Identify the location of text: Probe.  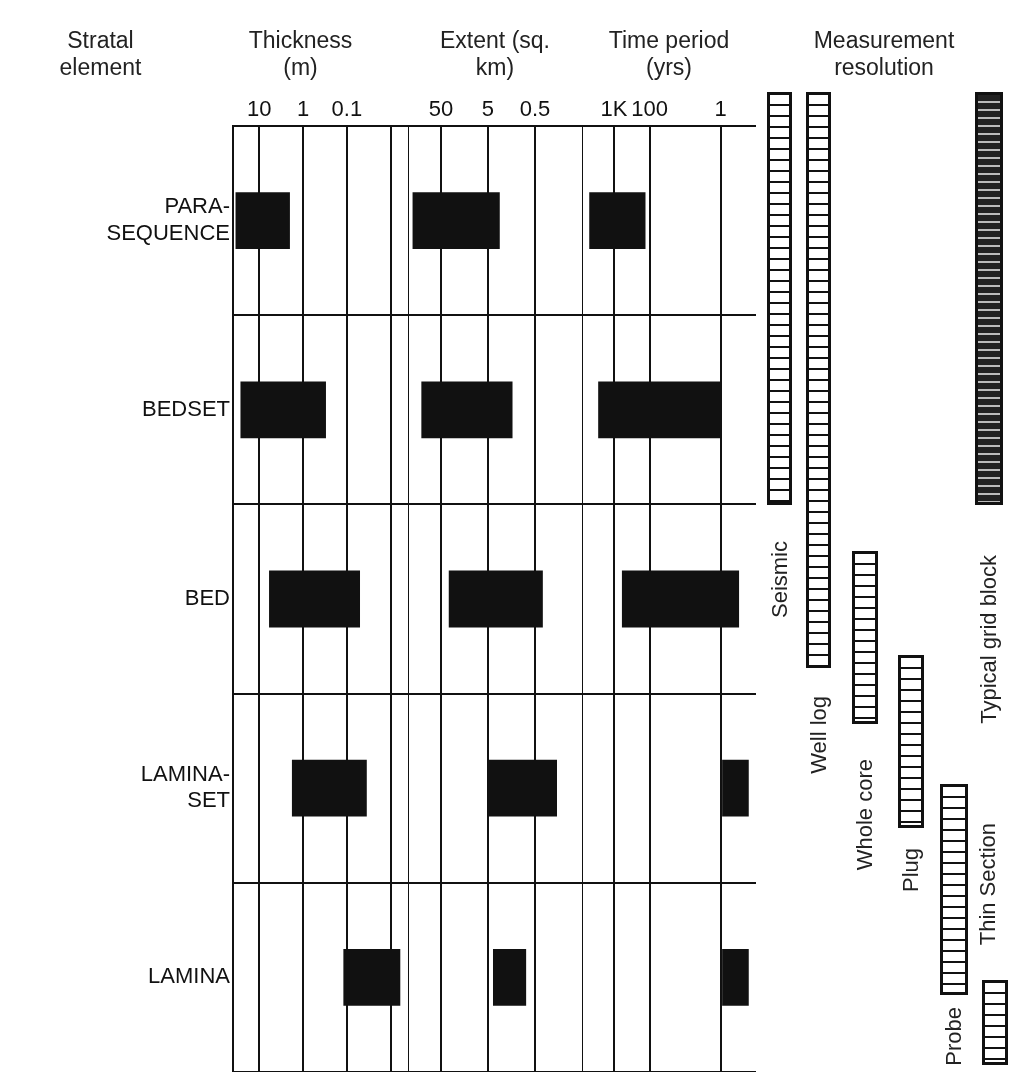
(954, 1036).